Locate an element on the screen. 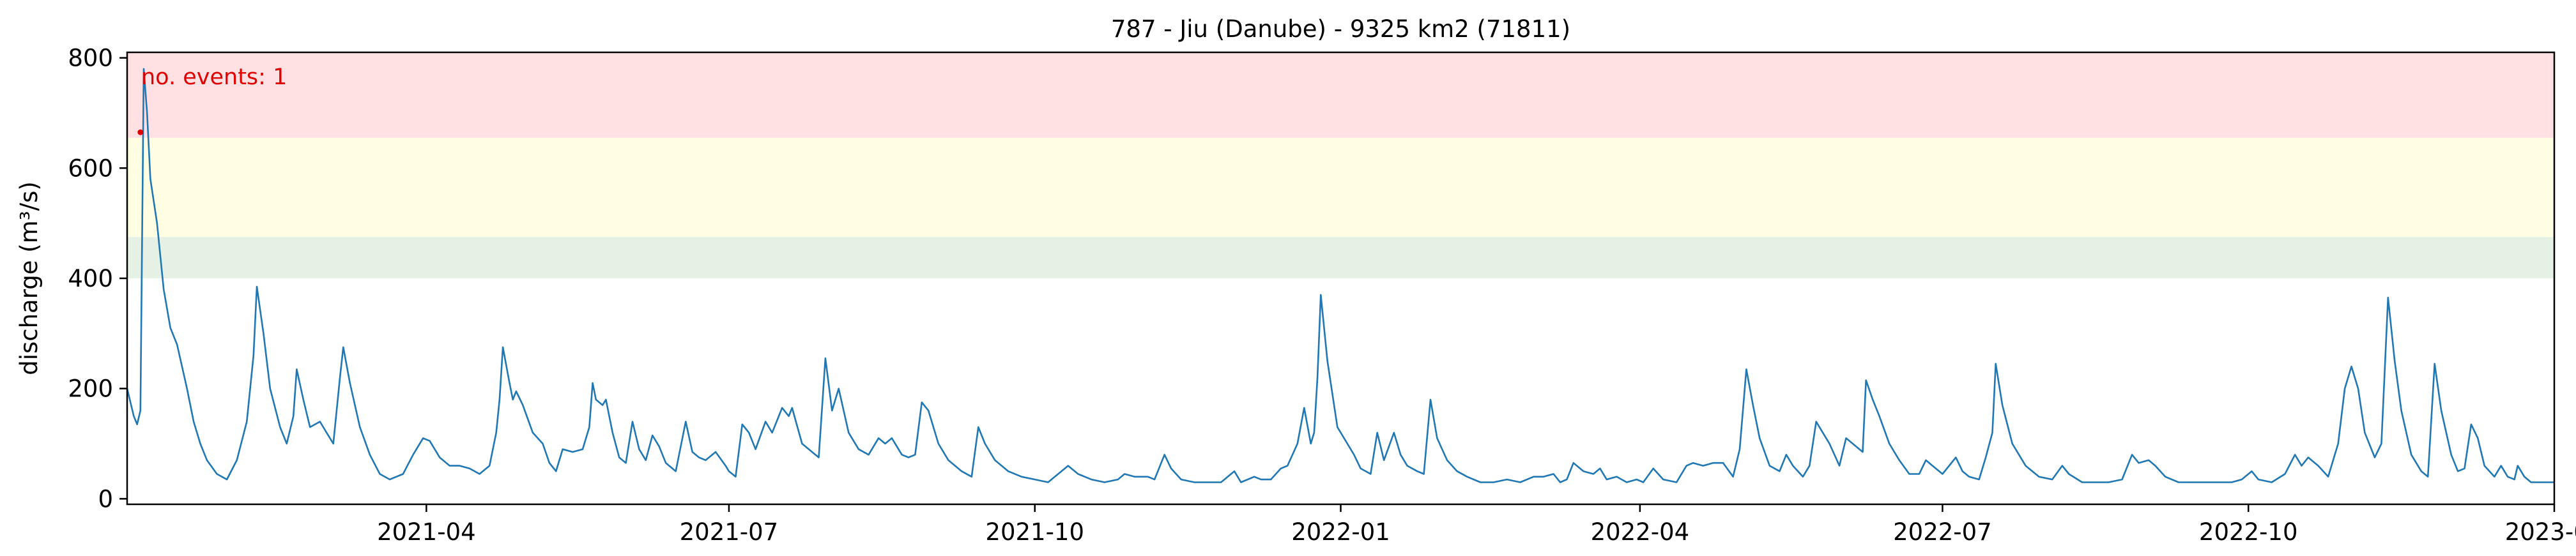 The width and height of the screenshot is (2576, 556). y-axis: 0 200 400 600 800 is located at coordinates (97, 279).